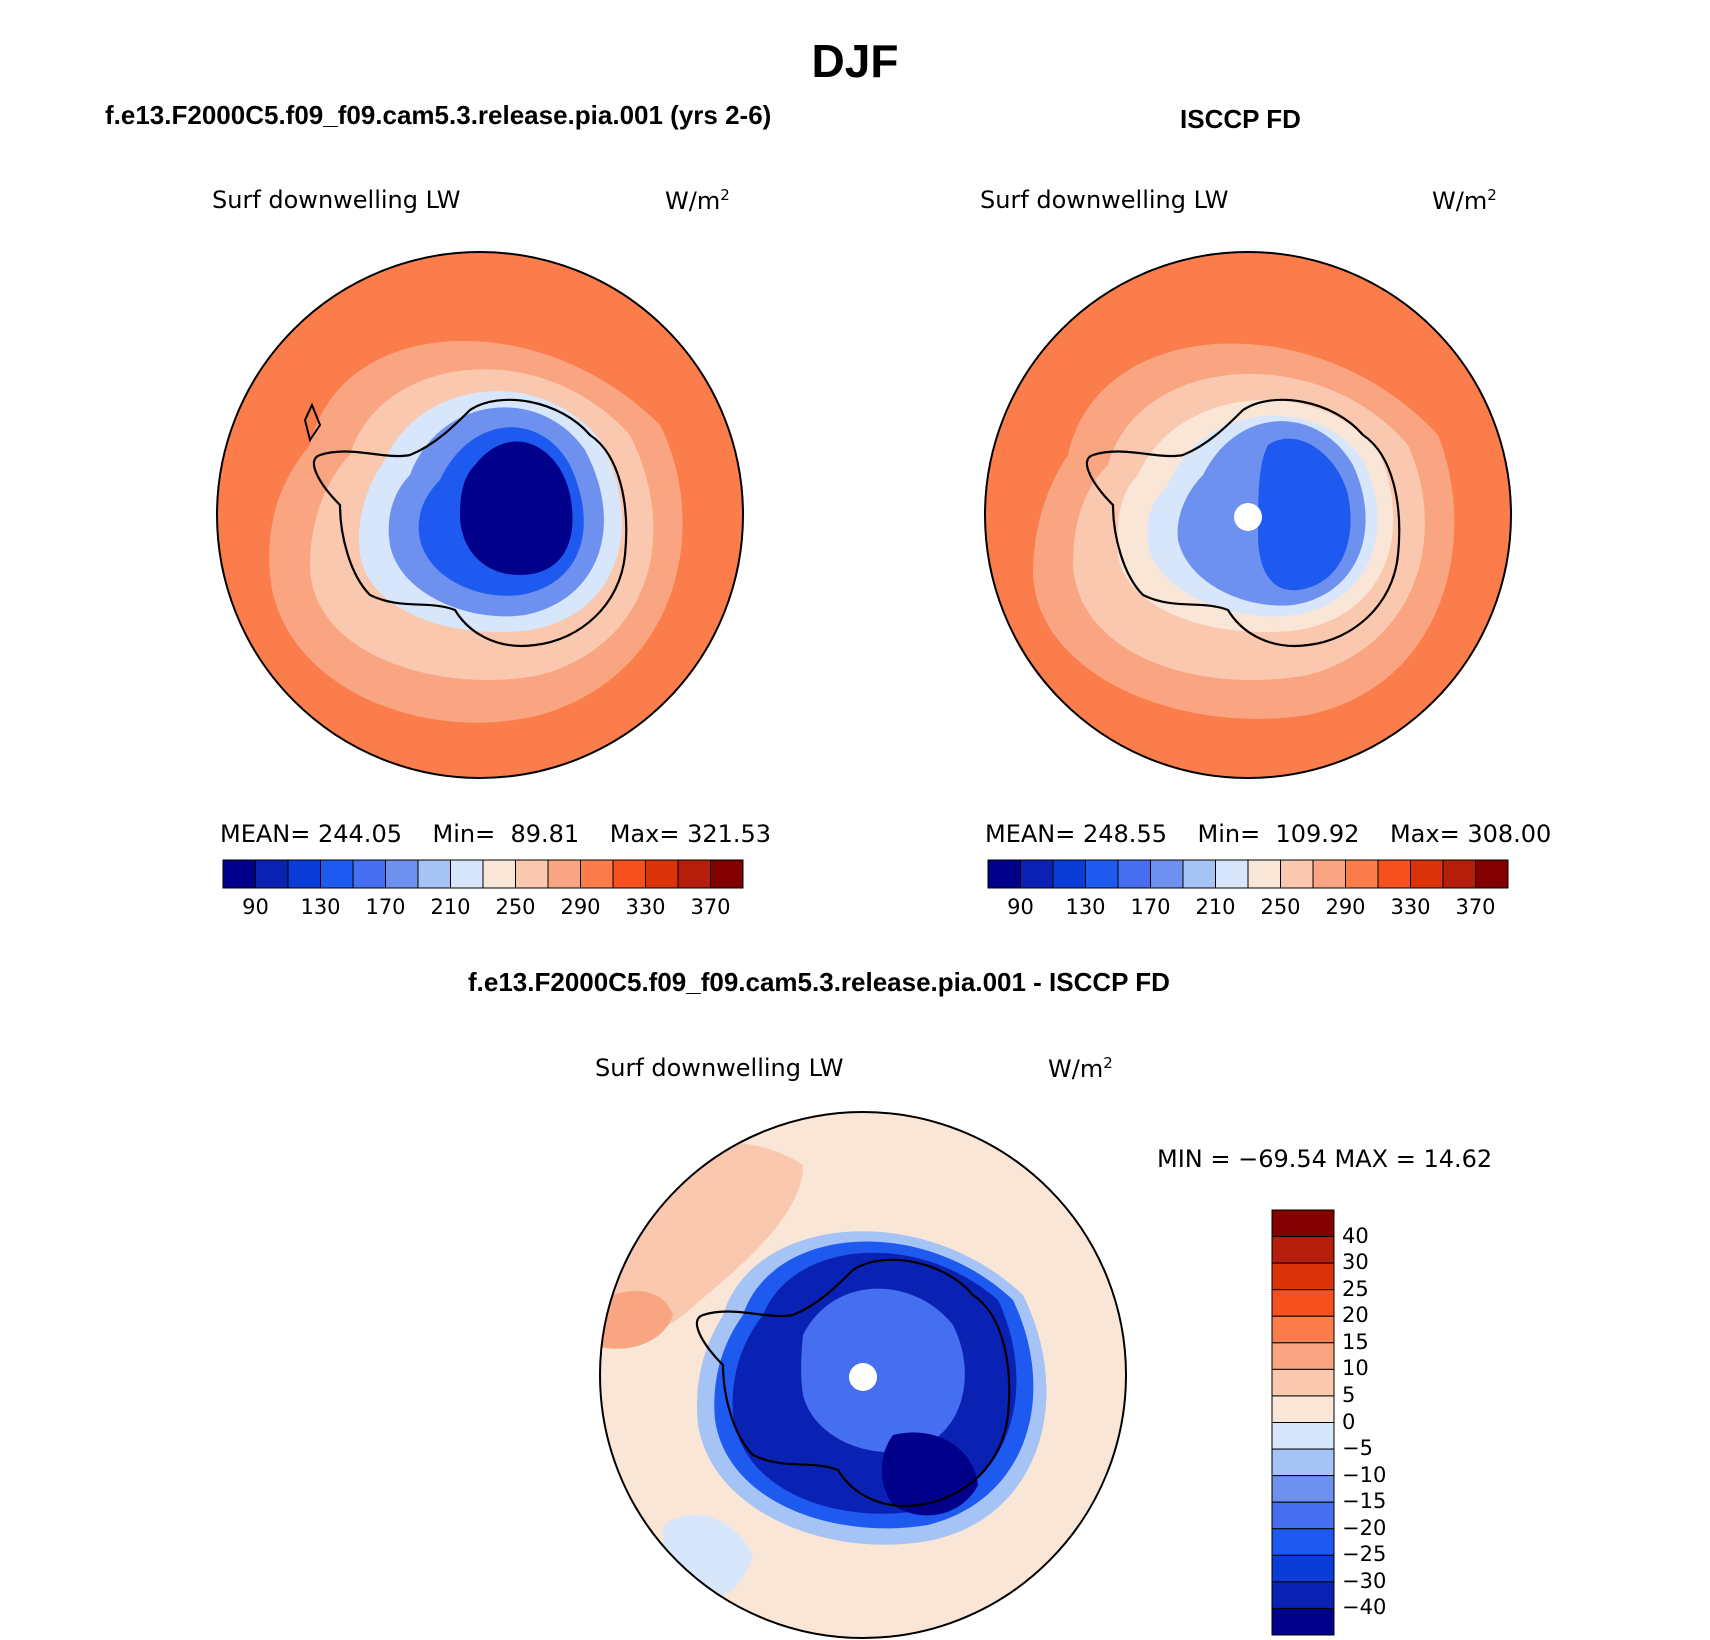  What do you see at coordinates (1364, 1580) in the screenshot?
I see `colorbar-tick-label: −30` at bounding box center [1364, 1580].